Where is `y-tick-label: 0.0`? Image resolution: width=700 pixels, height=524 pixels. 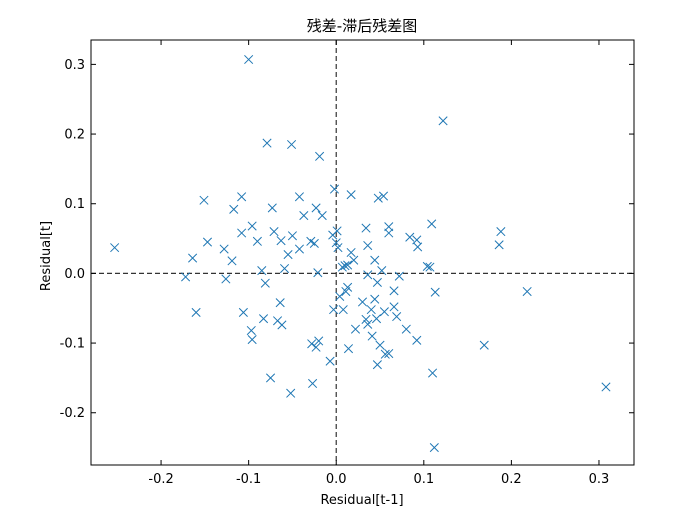
y-tick-label: 0.0 is located at coordinates (74, 274).